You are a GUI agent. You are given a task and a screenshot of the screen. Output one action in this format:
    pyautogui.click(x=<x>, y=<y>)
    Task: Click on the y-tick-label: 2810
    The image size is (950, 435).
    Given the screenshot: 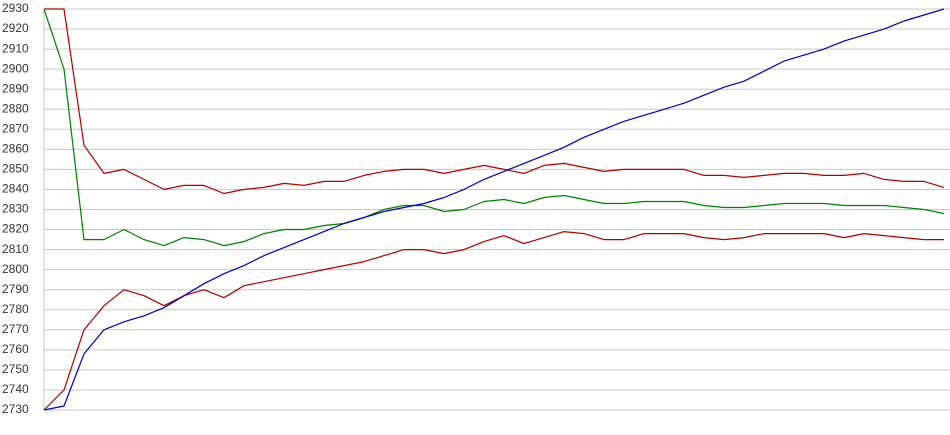 What is the action you would take?
    pyautogui.click(x=15, y=249)
    